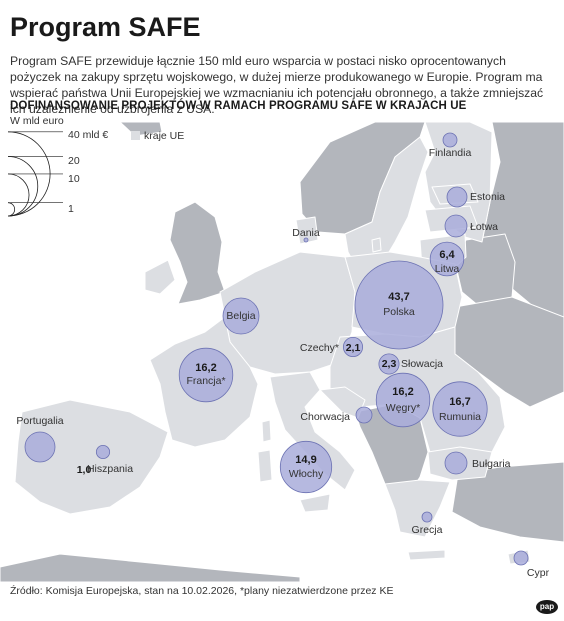 Image resolution: width=564 pixels, height=621 pixels. Describe the element at coordinates (507, 502) in the screenshot. I see `land-turkey` at that location.